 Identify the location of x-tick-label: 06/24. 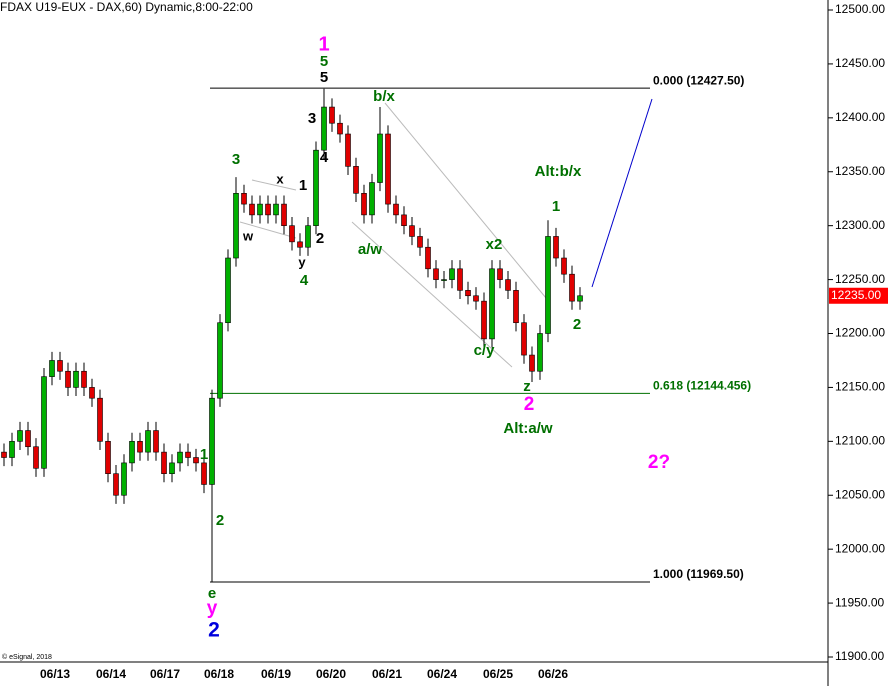
(442, 674).